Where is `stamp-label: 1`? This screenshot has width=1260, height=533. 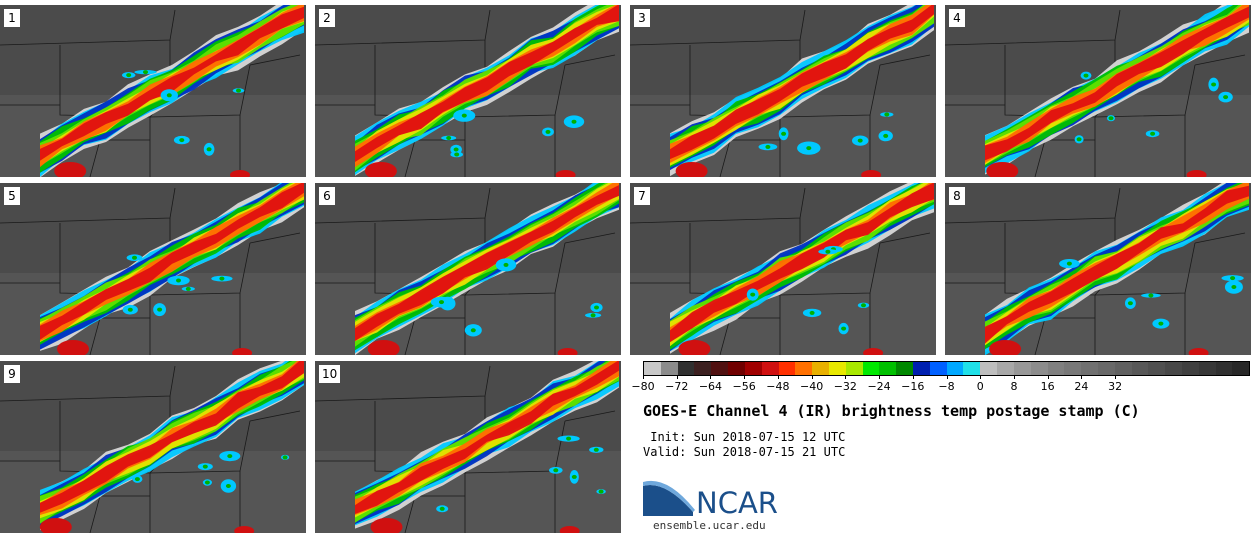
stamp-label: 1 is located at coordinates (12, 18).